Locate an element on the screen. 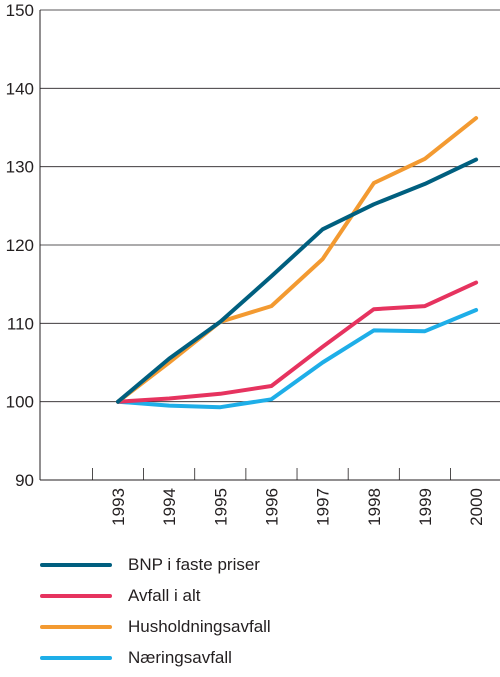 This screenshot has height=677, width=500. x-tick-label: 1997 is located at coordinates (323, 507).